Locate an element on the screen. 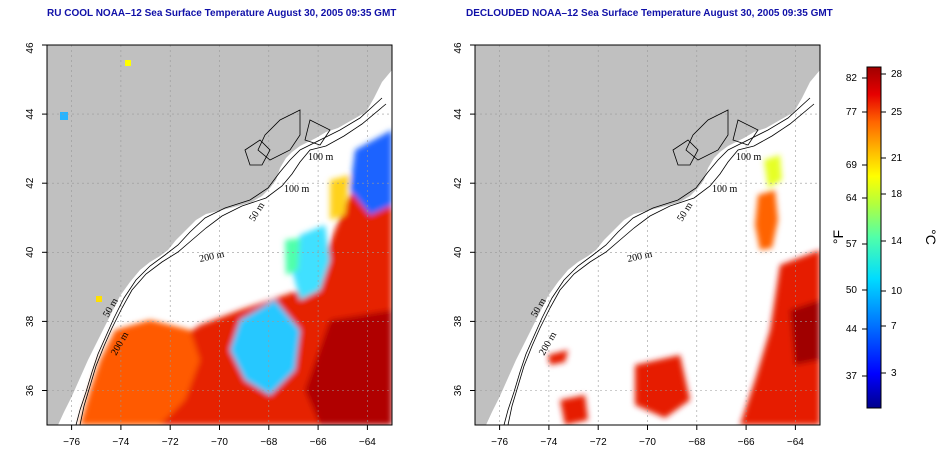 This screenshot has height=475, width=950. colorbar-f-label: 50 is located at coordinates (852, 290).